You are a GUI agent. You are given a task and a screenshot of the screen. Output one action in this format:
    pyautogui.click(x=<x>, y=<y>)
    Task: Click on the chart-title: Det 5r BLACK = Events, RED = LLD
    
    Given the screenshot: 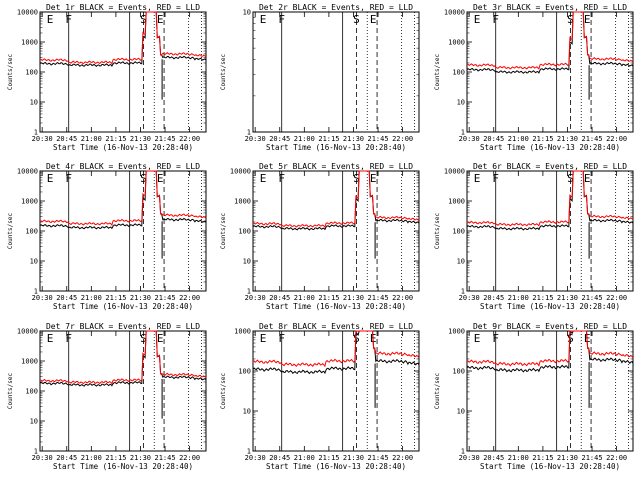 What is the action you would take?
    pyautogui.click(x=336, y=166)
    